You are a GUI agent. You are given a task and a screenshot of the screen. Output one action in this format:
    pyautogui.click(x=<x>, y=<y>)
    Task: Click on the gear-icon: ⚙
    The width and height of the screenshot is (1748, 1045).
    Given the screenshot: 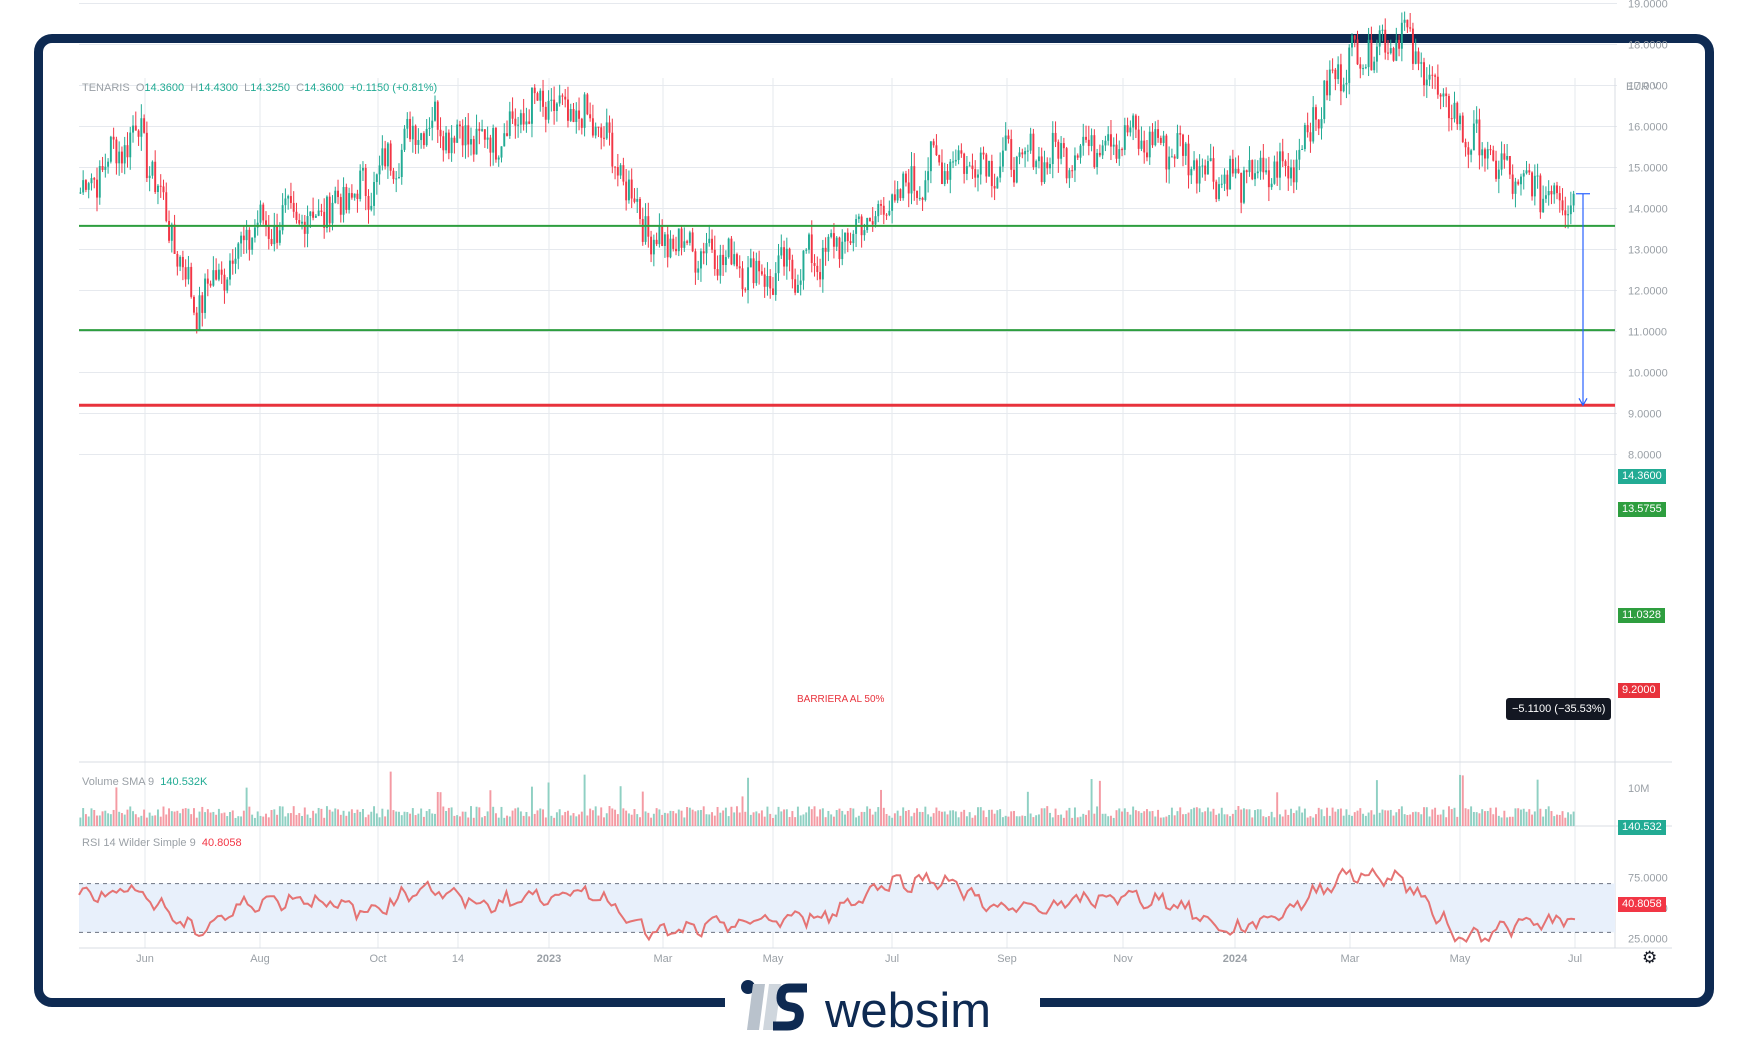 What is the action you would take?
    pyautogui.click(x=1650, y=957)
    